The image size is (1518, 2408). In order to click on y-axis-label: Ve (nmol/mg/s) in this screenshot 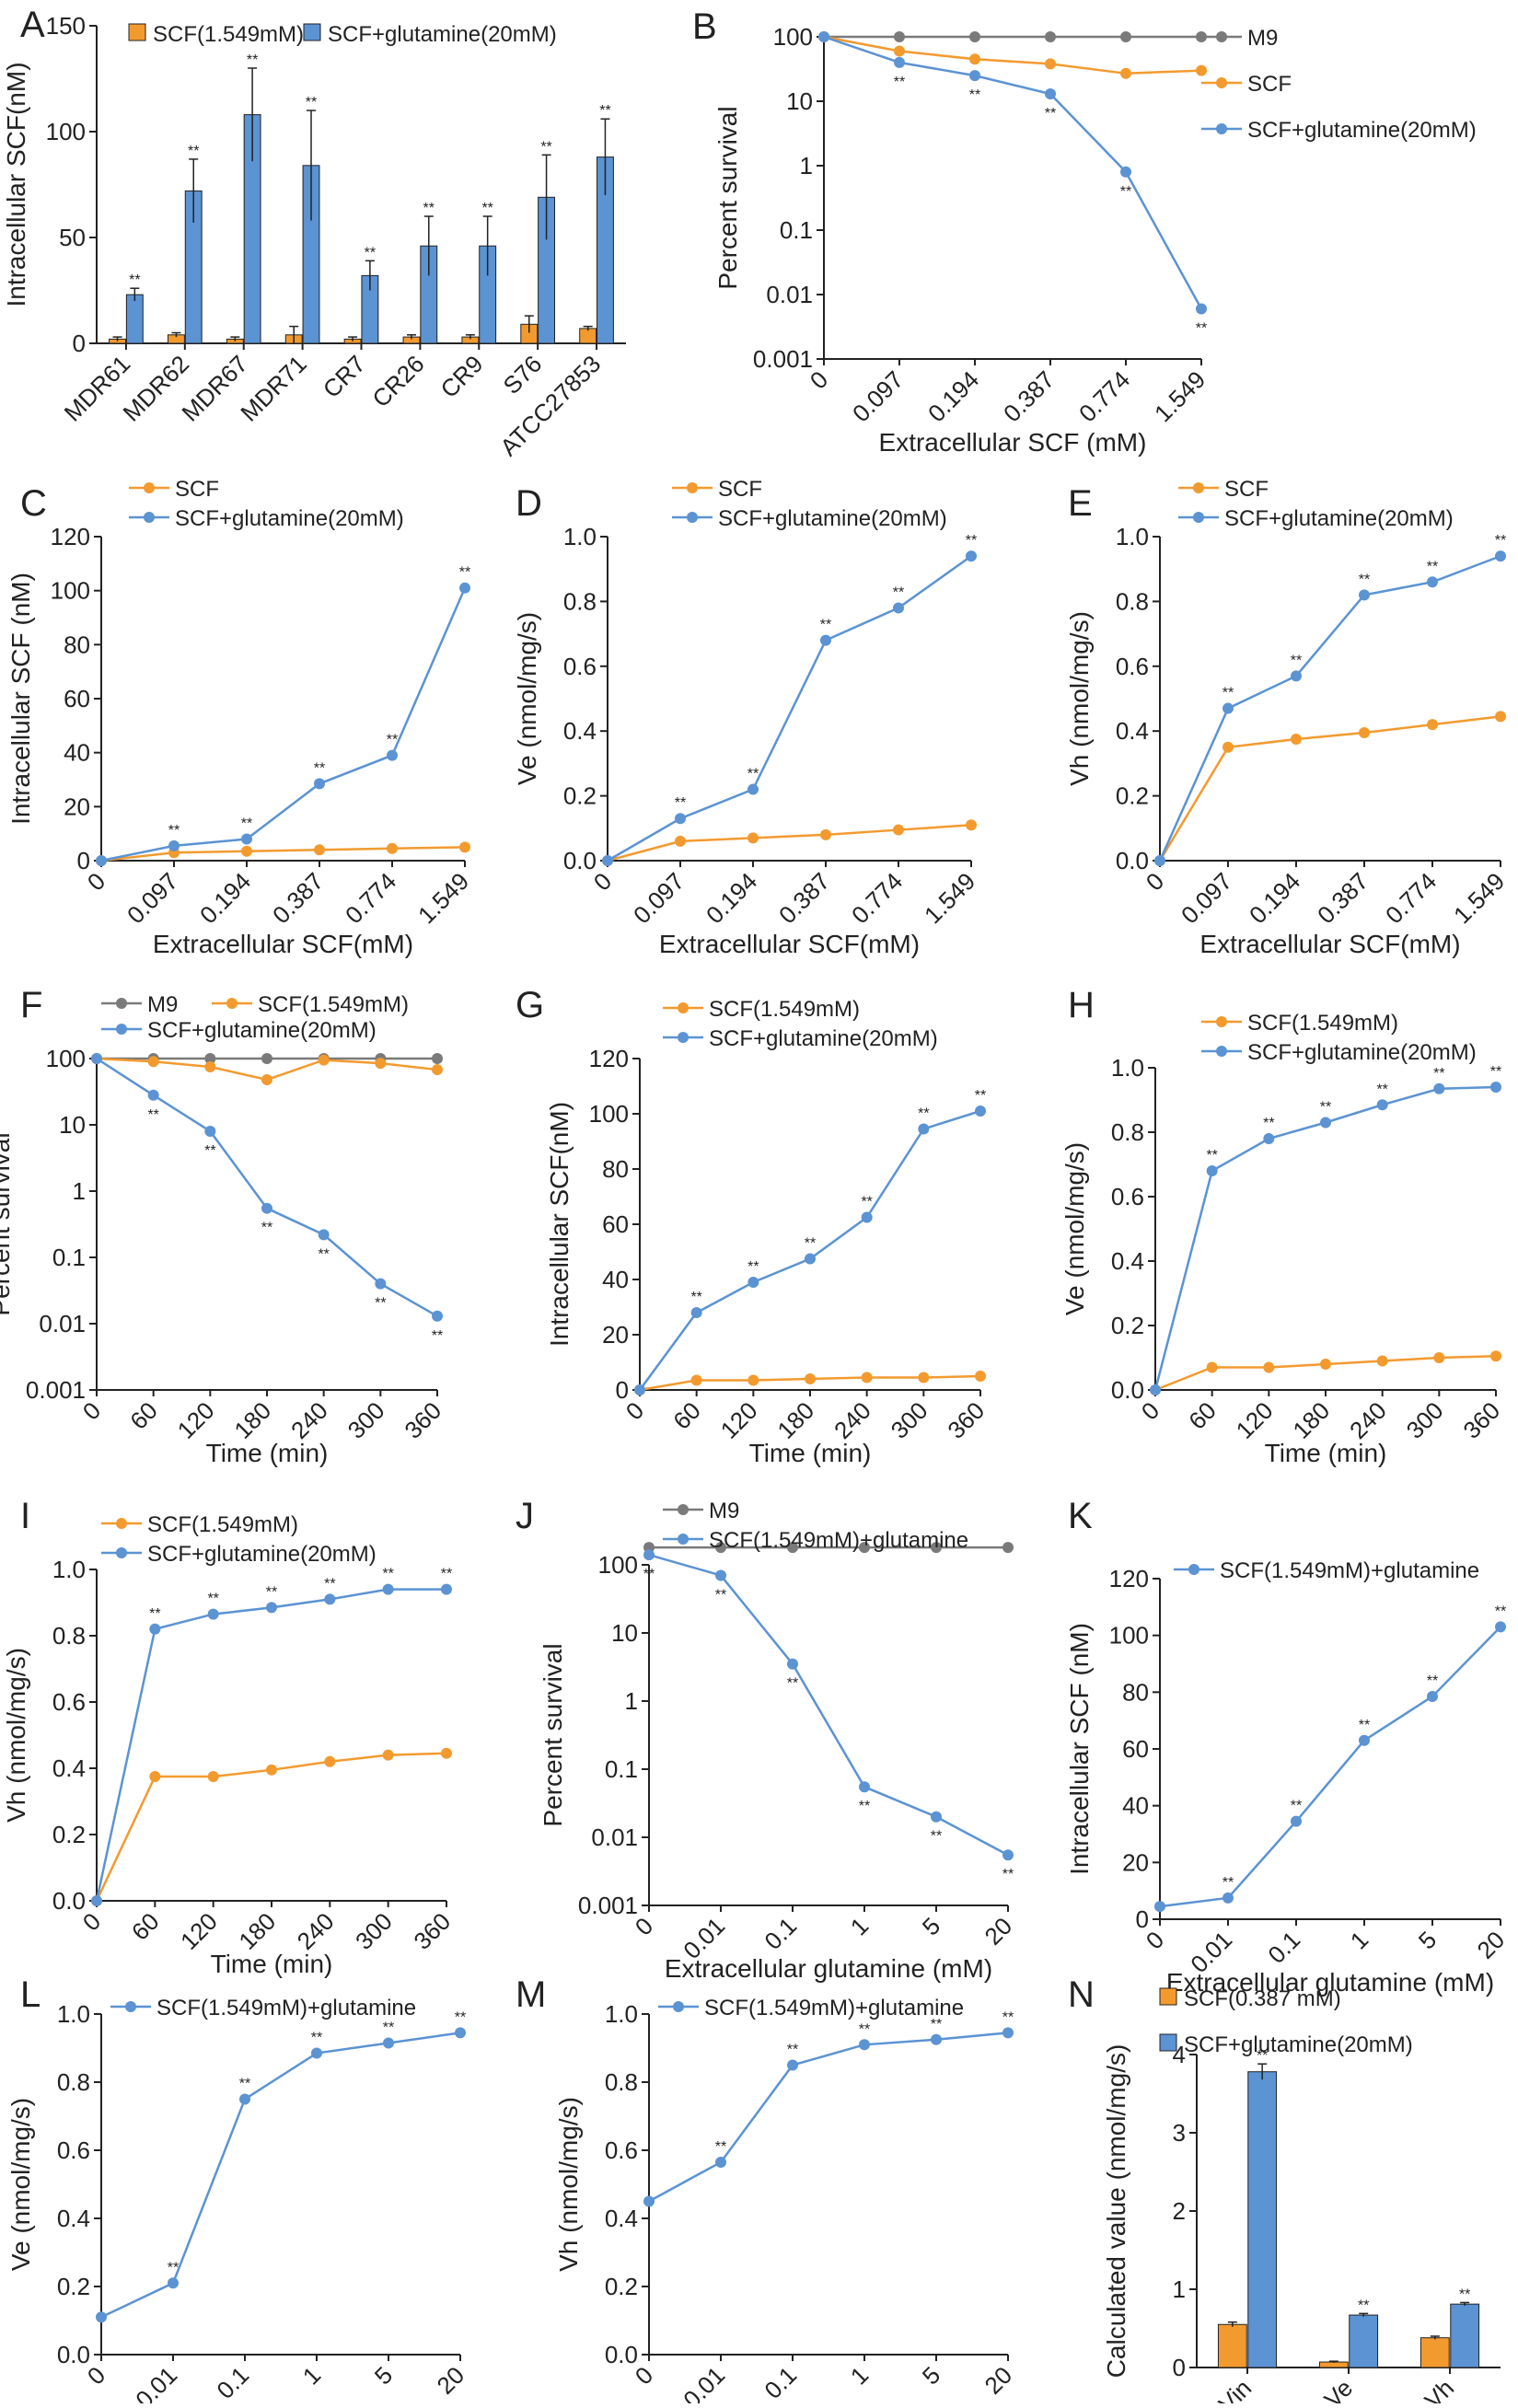, I will do `click(1074, 1228)`.